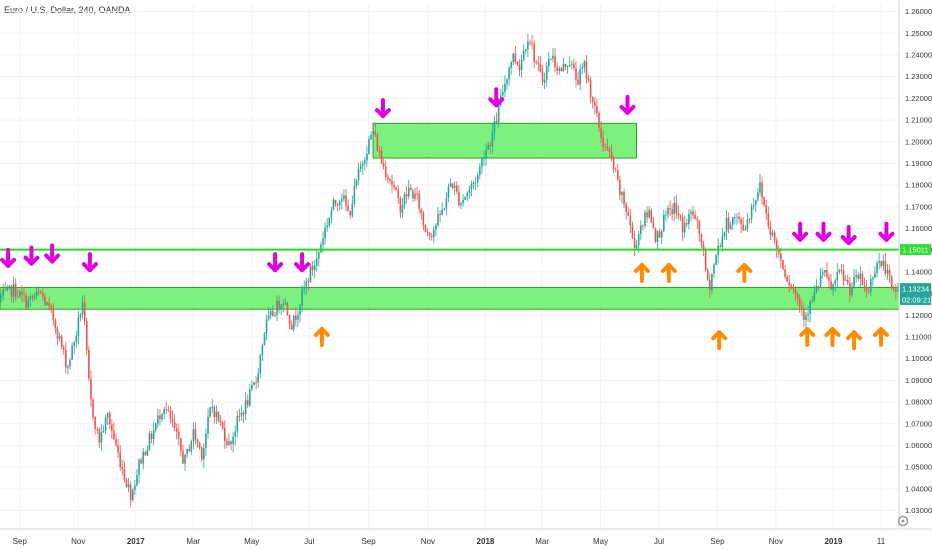 The height and width of the screenshot is (550, 932). I want to click on price-tick-label: 1.03000, so click(918, 510).